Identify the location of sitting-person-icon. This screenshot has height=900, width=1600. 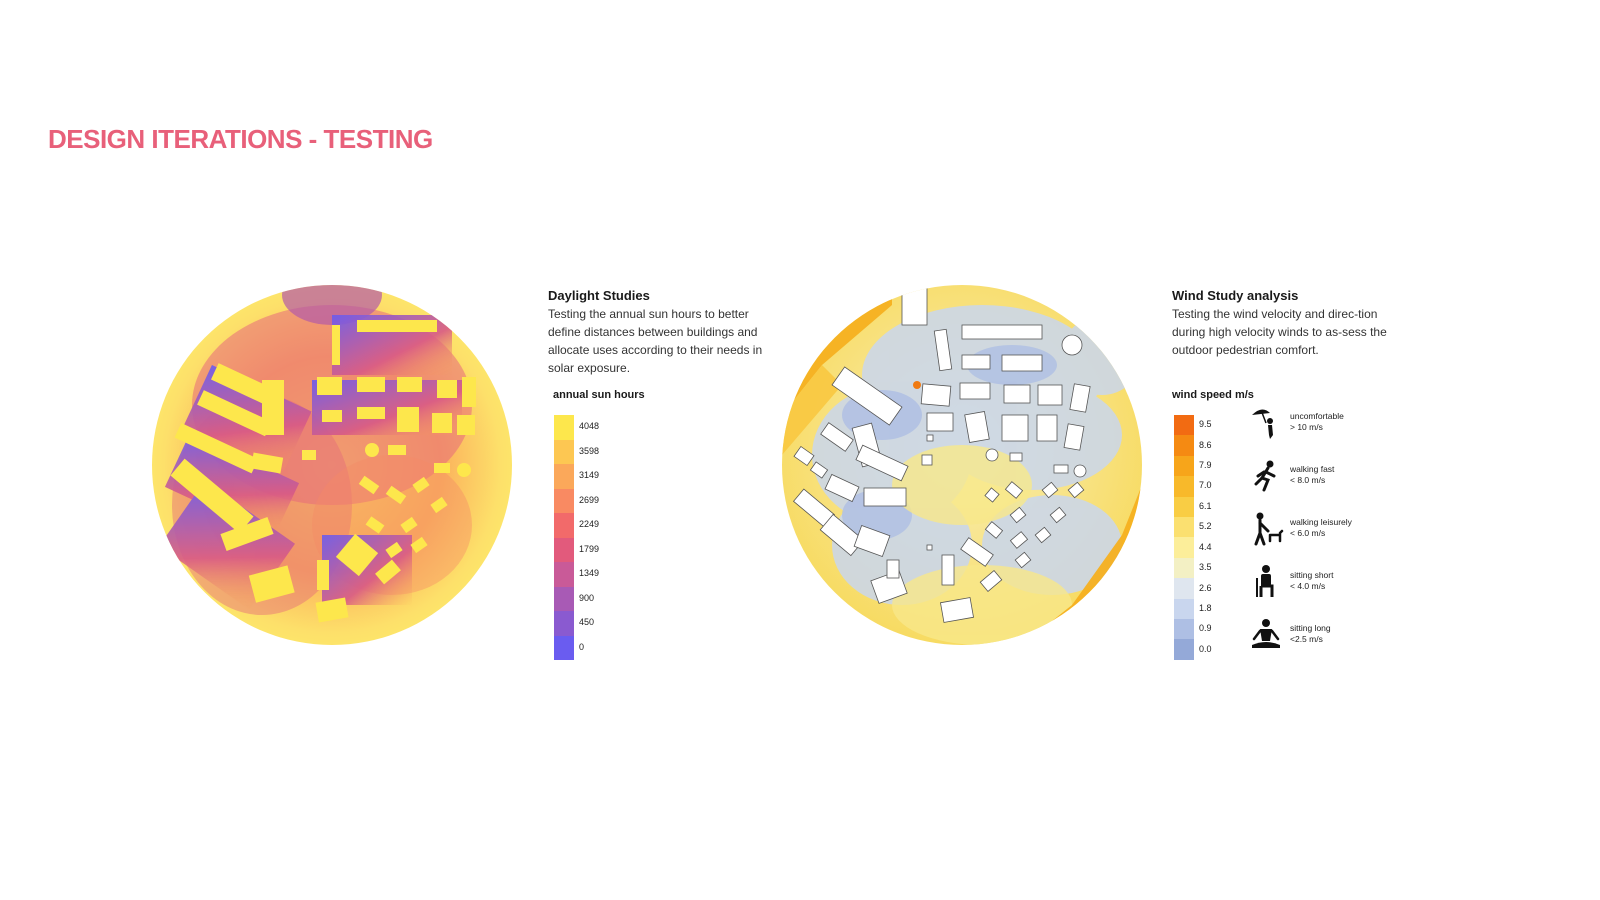
(1266, 582).